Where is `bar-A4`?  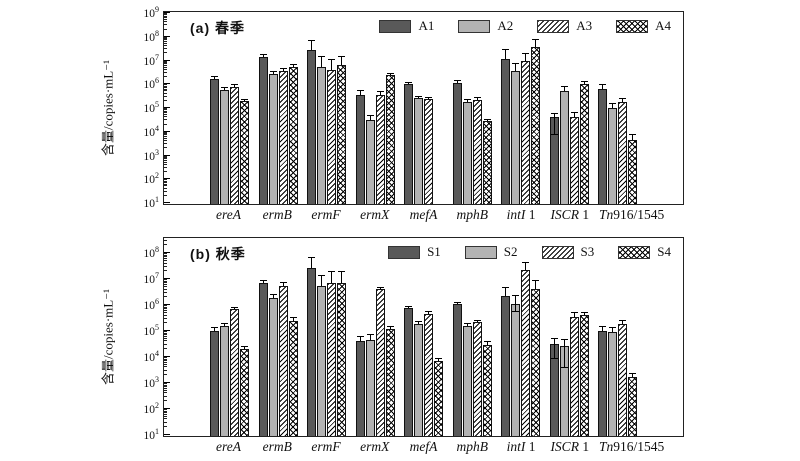
bar-A4 is located at coordinates (584, 144).